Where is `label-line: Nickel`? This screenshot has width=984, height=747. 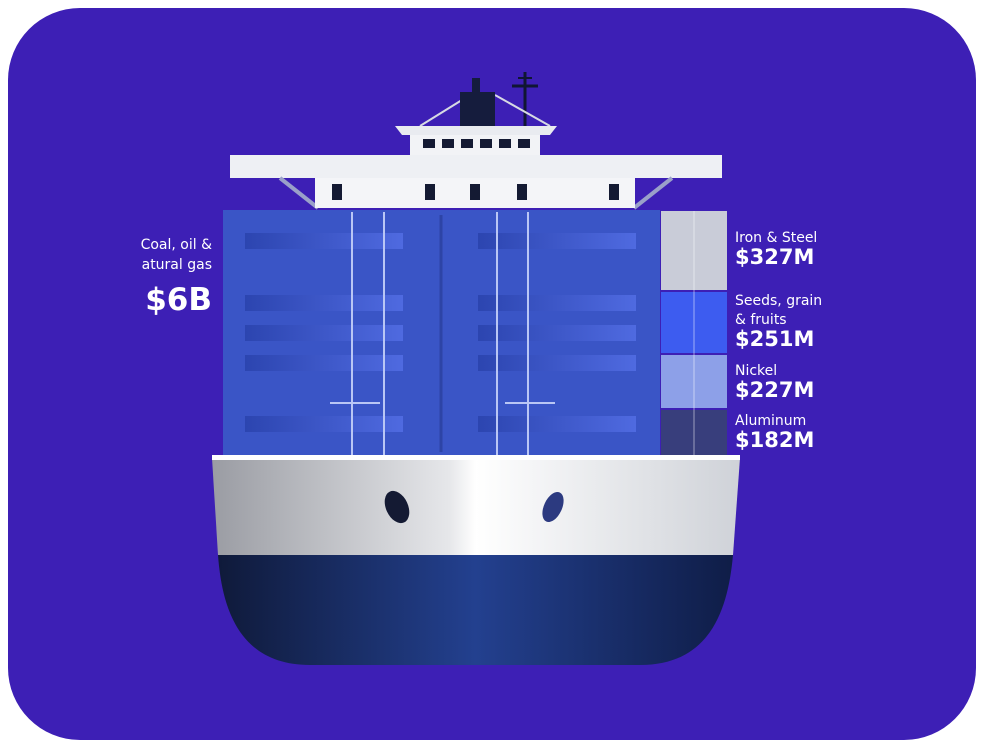
label-line: Nickel is located at coordinates (756, 371).